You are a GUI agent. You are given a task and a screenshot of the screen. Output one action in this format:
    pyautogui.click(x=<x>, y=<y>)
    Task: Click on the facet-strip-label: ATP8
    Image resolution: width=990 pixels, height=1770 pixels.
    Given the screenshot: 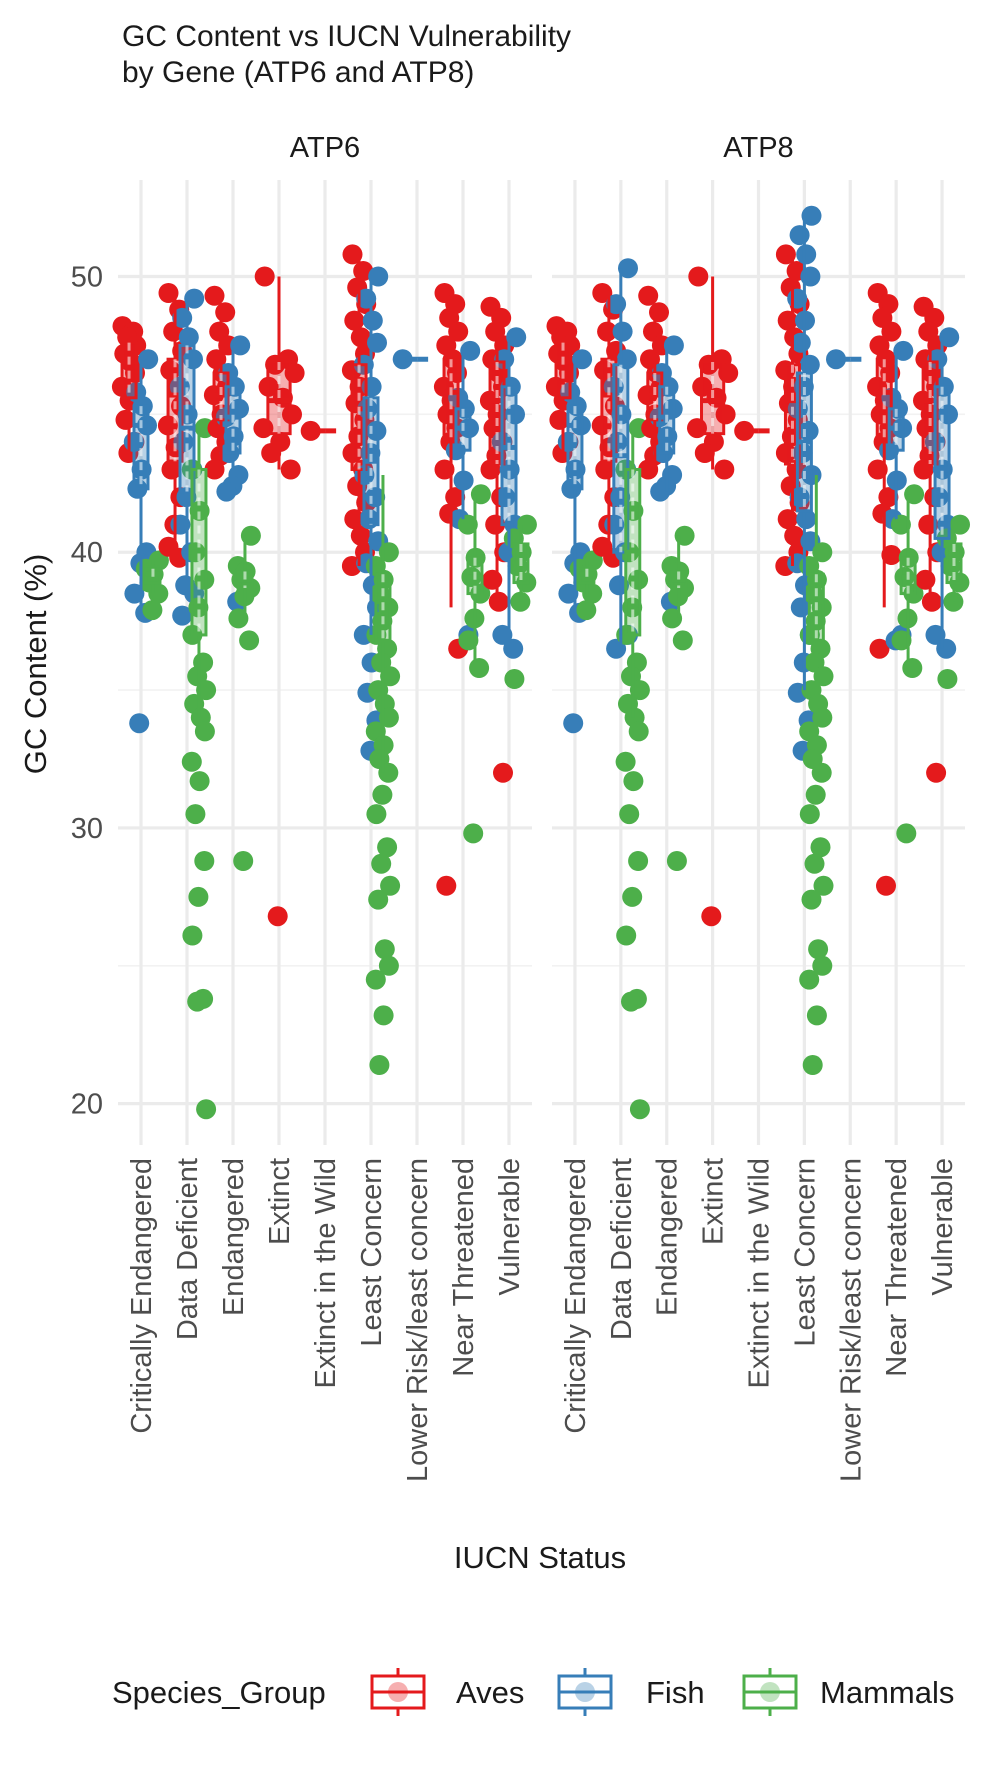 What is the action you would take?
    pyautogui.click(x=758, y=148)
    